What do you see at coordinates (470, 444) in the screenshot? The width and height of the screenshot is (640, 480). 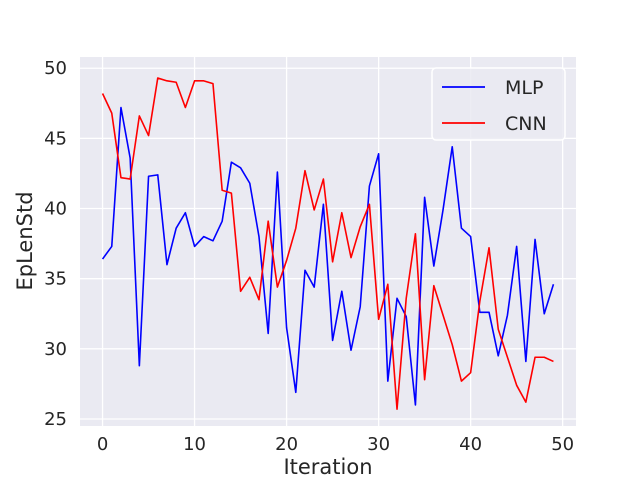 I see `x-tick-label: 40` at bounding box center [470, 444].